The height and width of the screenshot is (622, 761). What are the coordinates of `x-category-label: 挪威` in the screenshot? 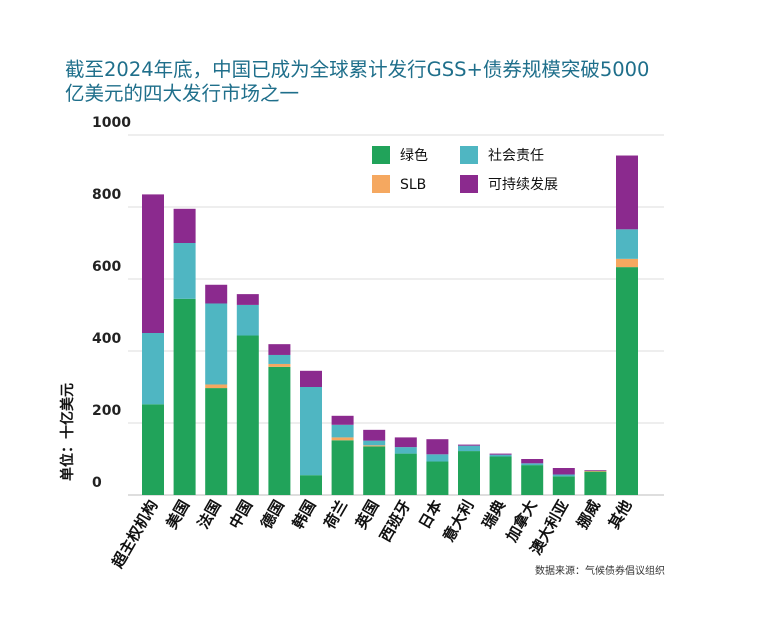 It's located at (588, 514).